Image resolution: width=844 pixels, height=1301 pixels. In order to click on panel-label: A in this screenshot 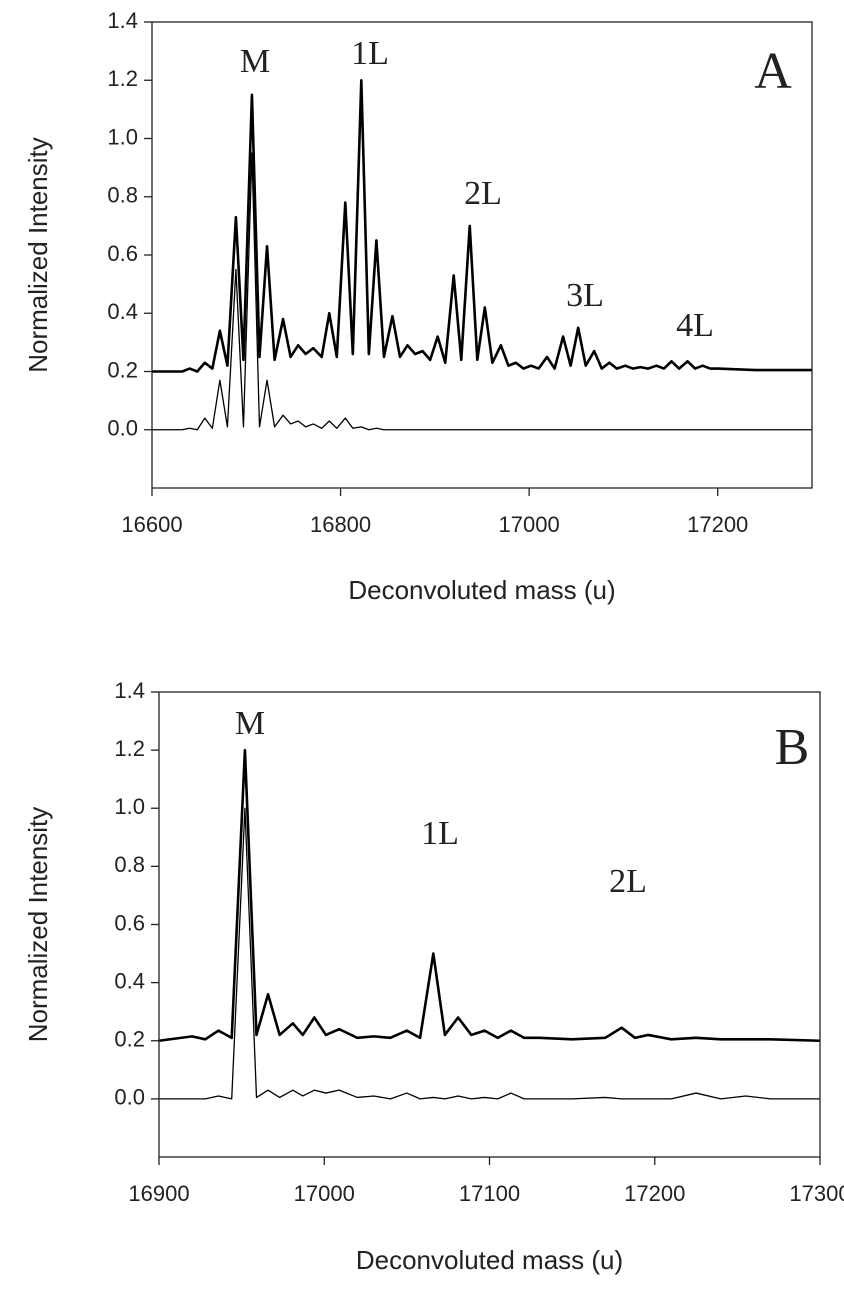, I will do `click(773, 71)`.